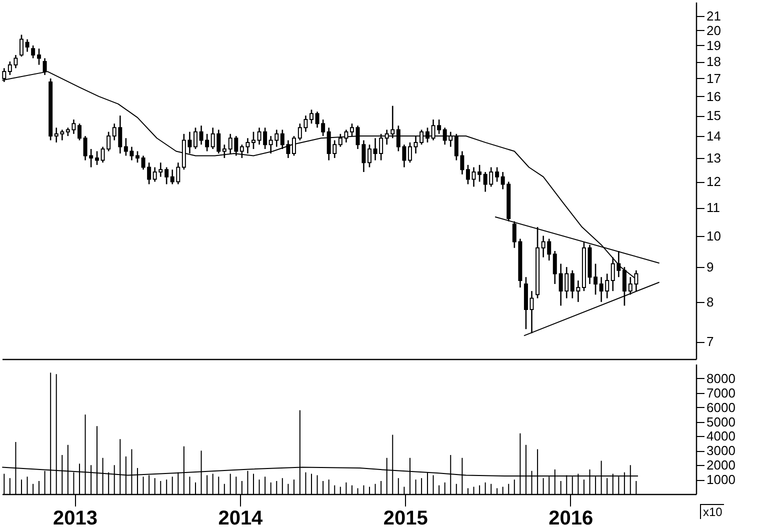  Describe the element at coordinates (713, 96) in the screenshot. I see `y-tick-label: 16` at that location.